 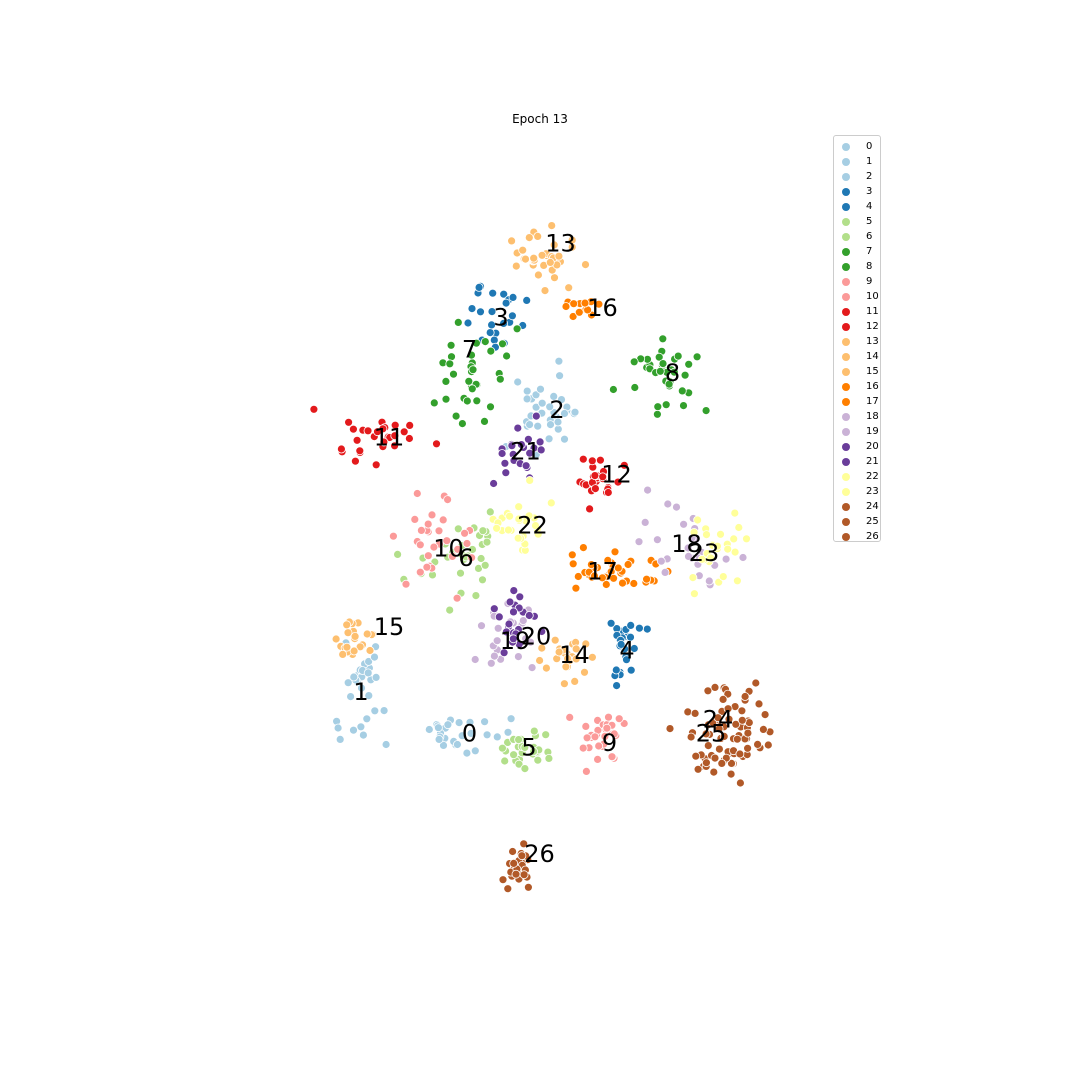 What do you see at coordinates (872, 371) in the screenshot?
I see `legend-label: 15` at bounding box center [872, 371].